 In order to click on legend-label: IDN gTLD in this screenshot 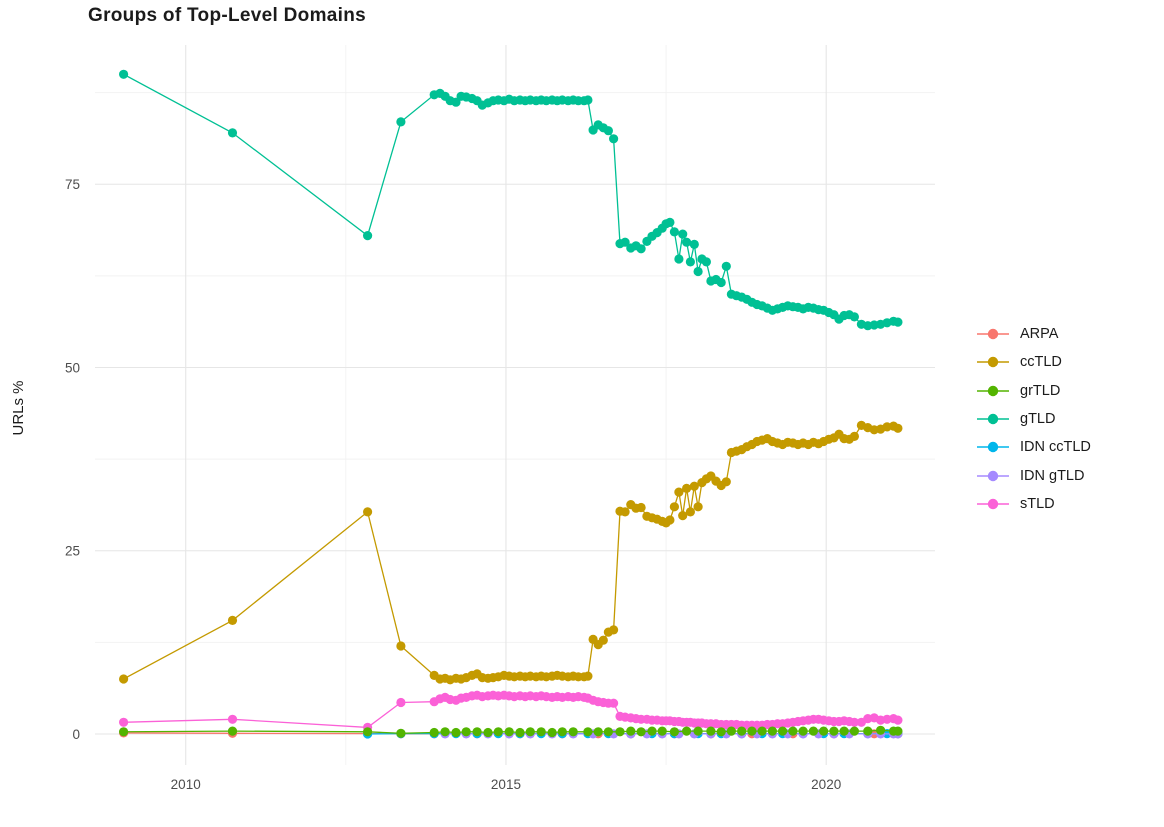, I will do `click(1052, 475)`.